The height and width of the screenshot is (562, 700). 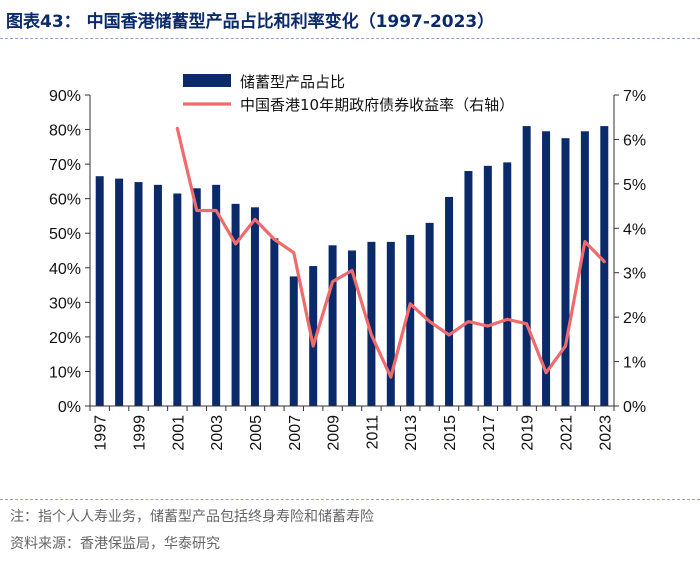 I want to click on bar-2015, so click(x=449, y=301).